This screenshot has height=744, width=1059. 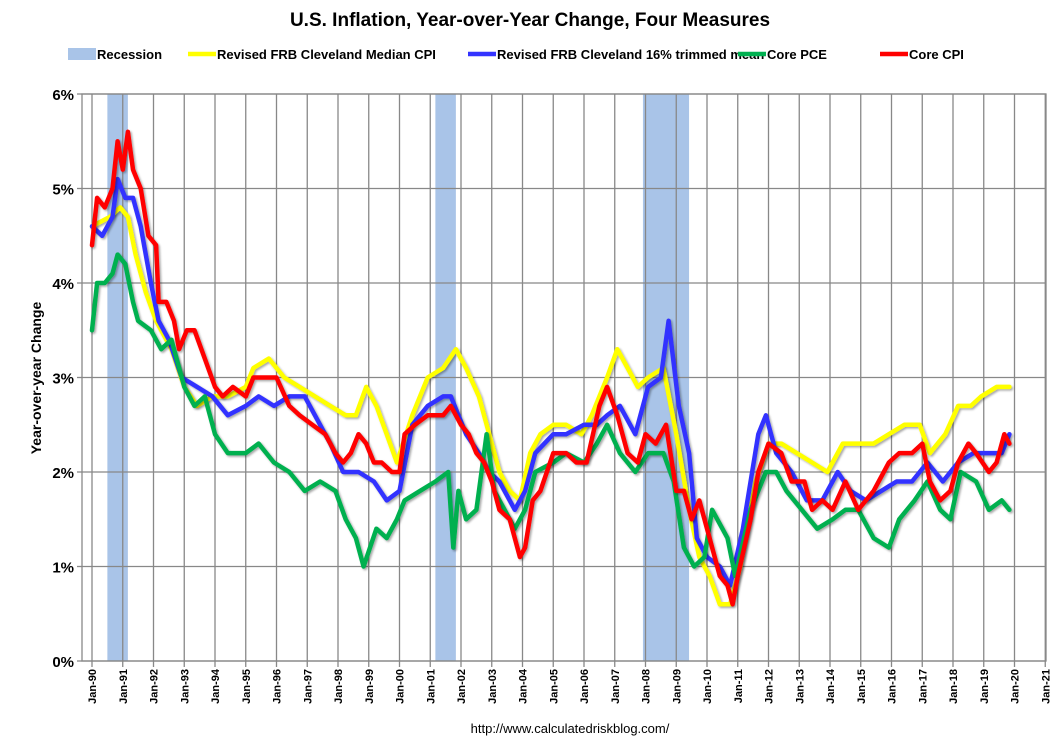 What do you see at coordinates (708, 686) in the screenshot?
I see `x-tick-label: Jan-10` at bounding box center [708, 686].